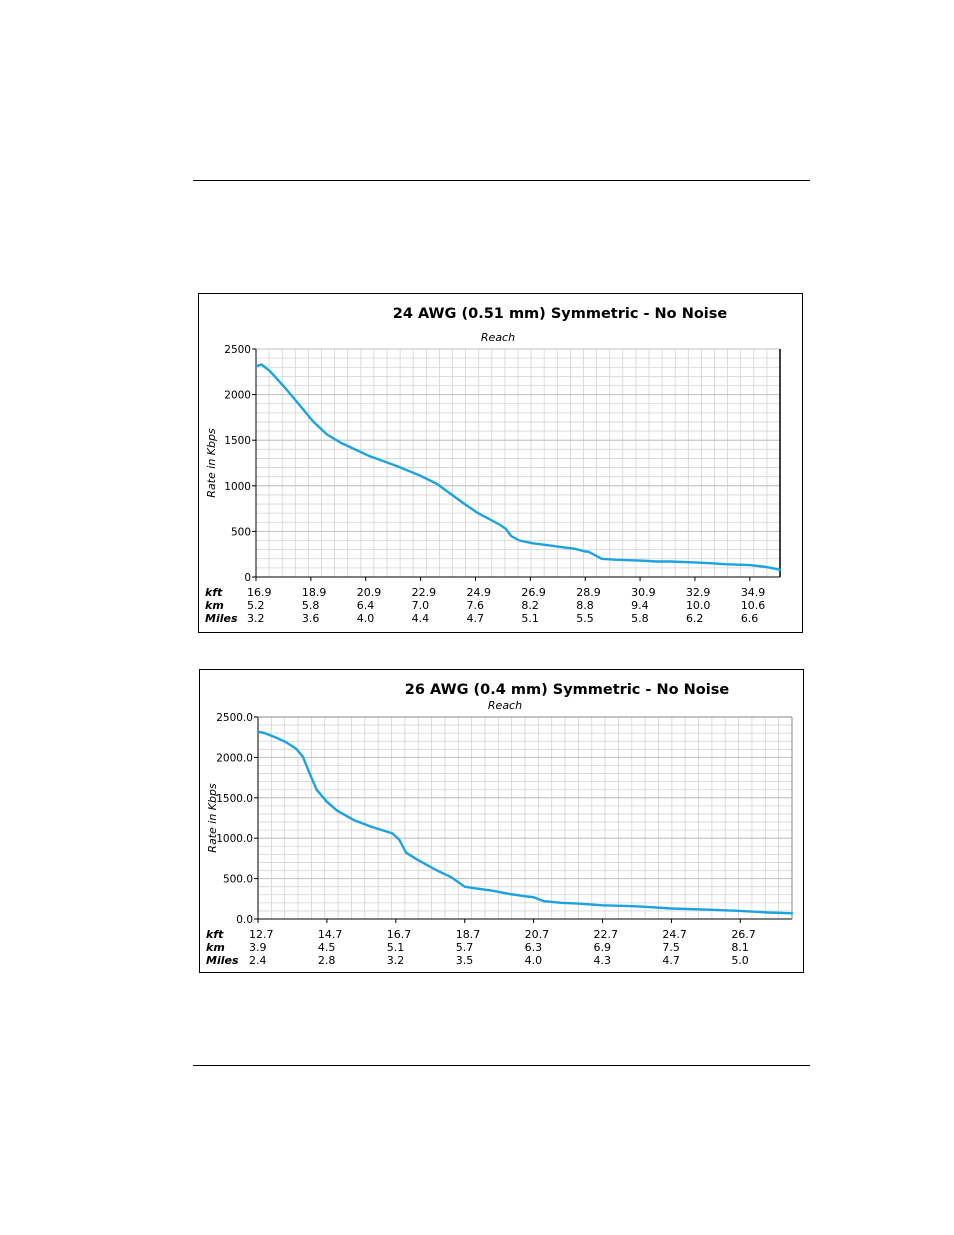 This screenshot has height=1235, width=954. I want to click on x-row-value-km: 6.3, so click(534, 947).